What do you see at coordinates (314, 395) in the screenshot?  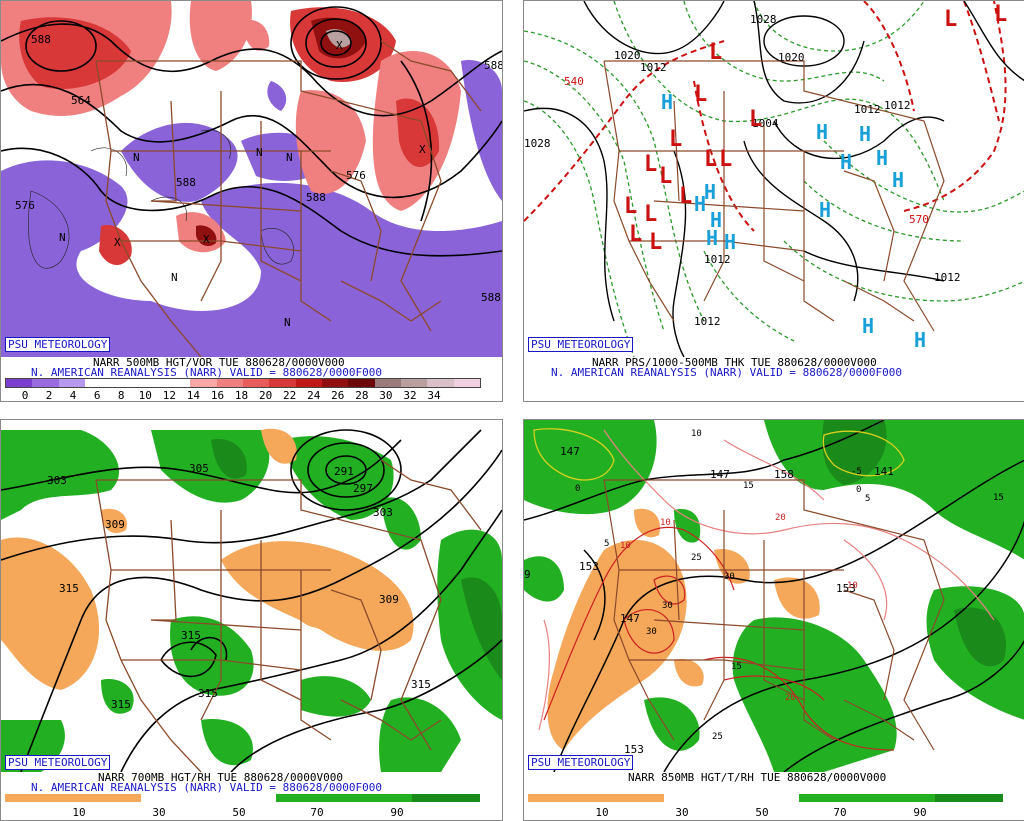 I see `colorbar-tick-label: 24` at bounding box center [314, 395].